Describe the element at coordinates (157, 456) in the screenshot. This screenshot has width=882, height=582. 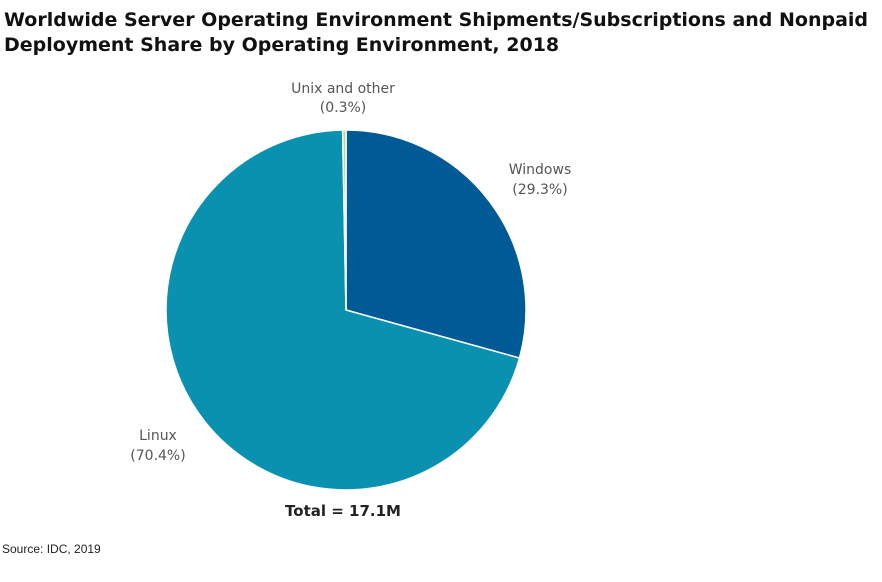
I see `label-linux-value: (70.4%)` at that location.